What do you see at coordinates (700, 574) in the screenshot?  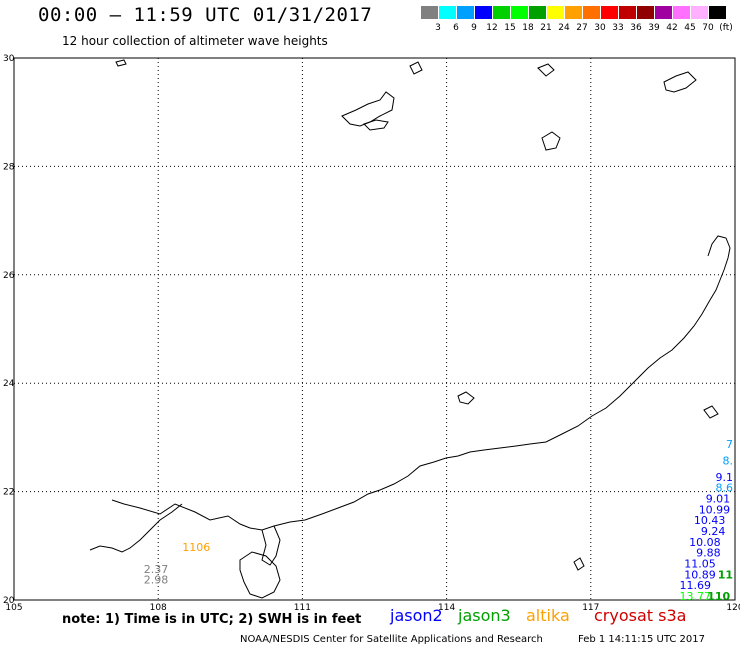 I see `wave-height-label: 10.89` at bounding box center [700, 574].